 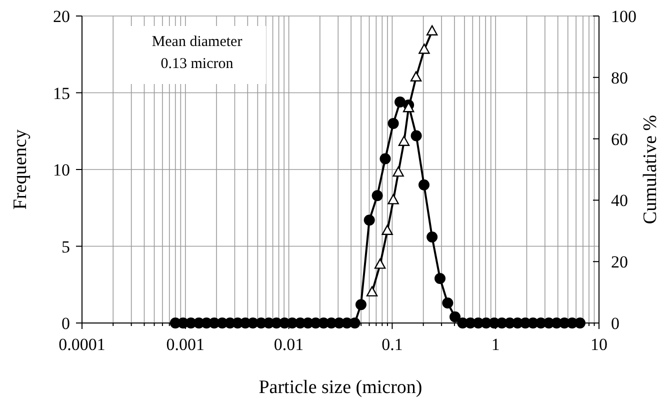 What do you see at coordinates (392, 344) in the screenshot?
I see `x-tick-label: 0.1` at bounding box center [392, 344].